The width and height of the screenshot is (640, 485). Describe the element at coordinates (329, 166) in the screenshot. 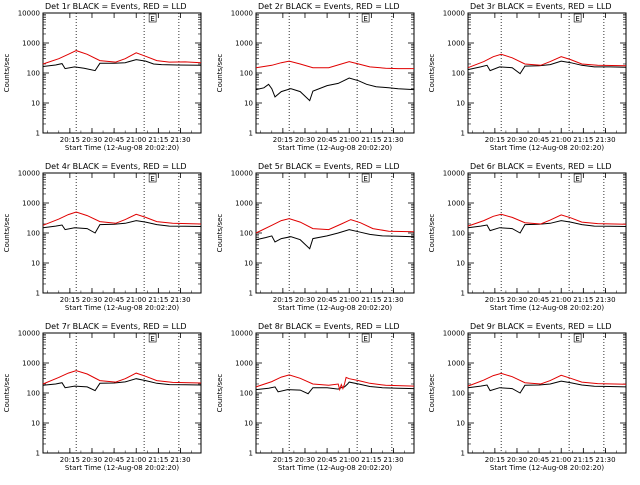

I see `panel-title: Det 5r BLACK = Events, RED = LLD` at that location.